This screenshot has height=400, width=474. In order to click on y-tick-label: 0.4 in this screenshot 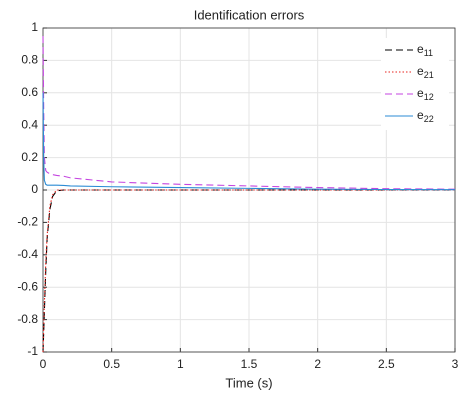, I will do `click(29, 124)`.